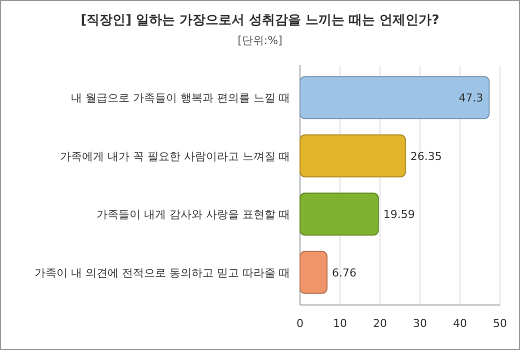  I want to click on data-label: 26.35, so click(426, 156).